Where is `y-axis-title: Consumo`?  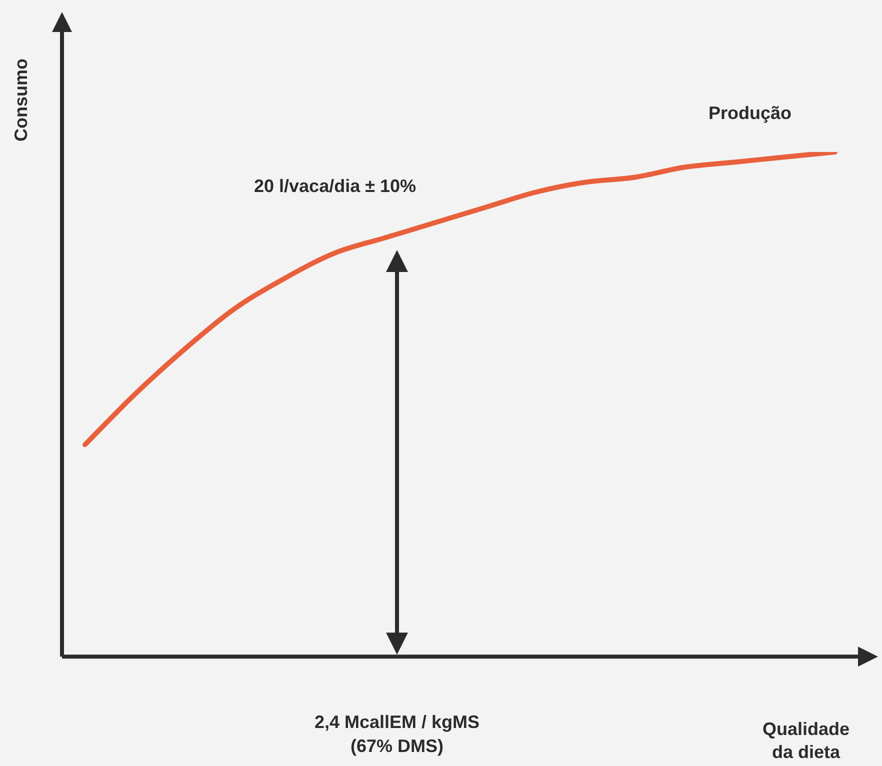
y-axis-title: Consumo is located at coordinates (20, 100).